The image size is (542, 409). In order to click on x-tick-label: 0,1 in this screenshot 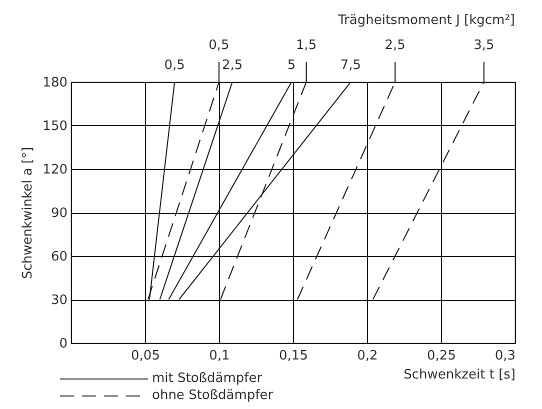, I will do `click(219, 356)`.